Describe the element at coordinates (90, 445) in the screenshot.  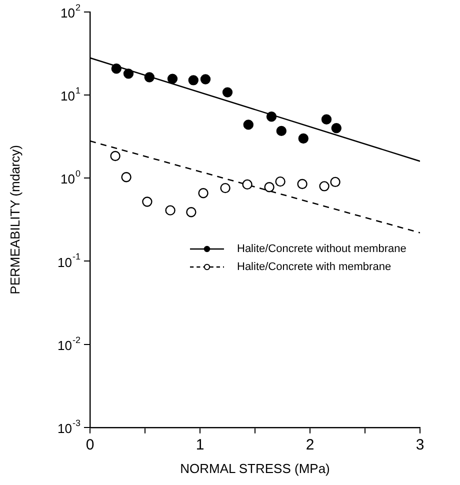
I see `x-tick-label: 0` at that location.